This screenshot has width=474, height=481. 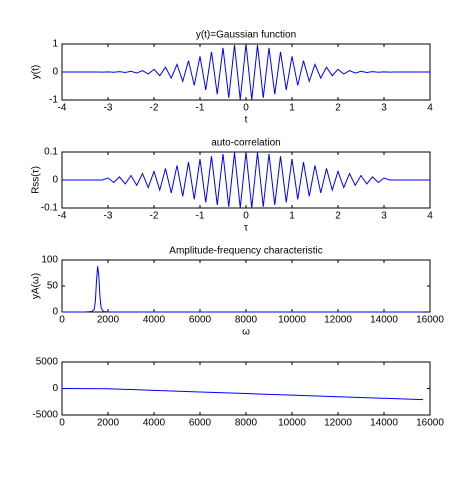 What do you see at coordinates (55, 44) in the screenshot?
I see `y-tick-label: 1` at bounding box center [55, 44].